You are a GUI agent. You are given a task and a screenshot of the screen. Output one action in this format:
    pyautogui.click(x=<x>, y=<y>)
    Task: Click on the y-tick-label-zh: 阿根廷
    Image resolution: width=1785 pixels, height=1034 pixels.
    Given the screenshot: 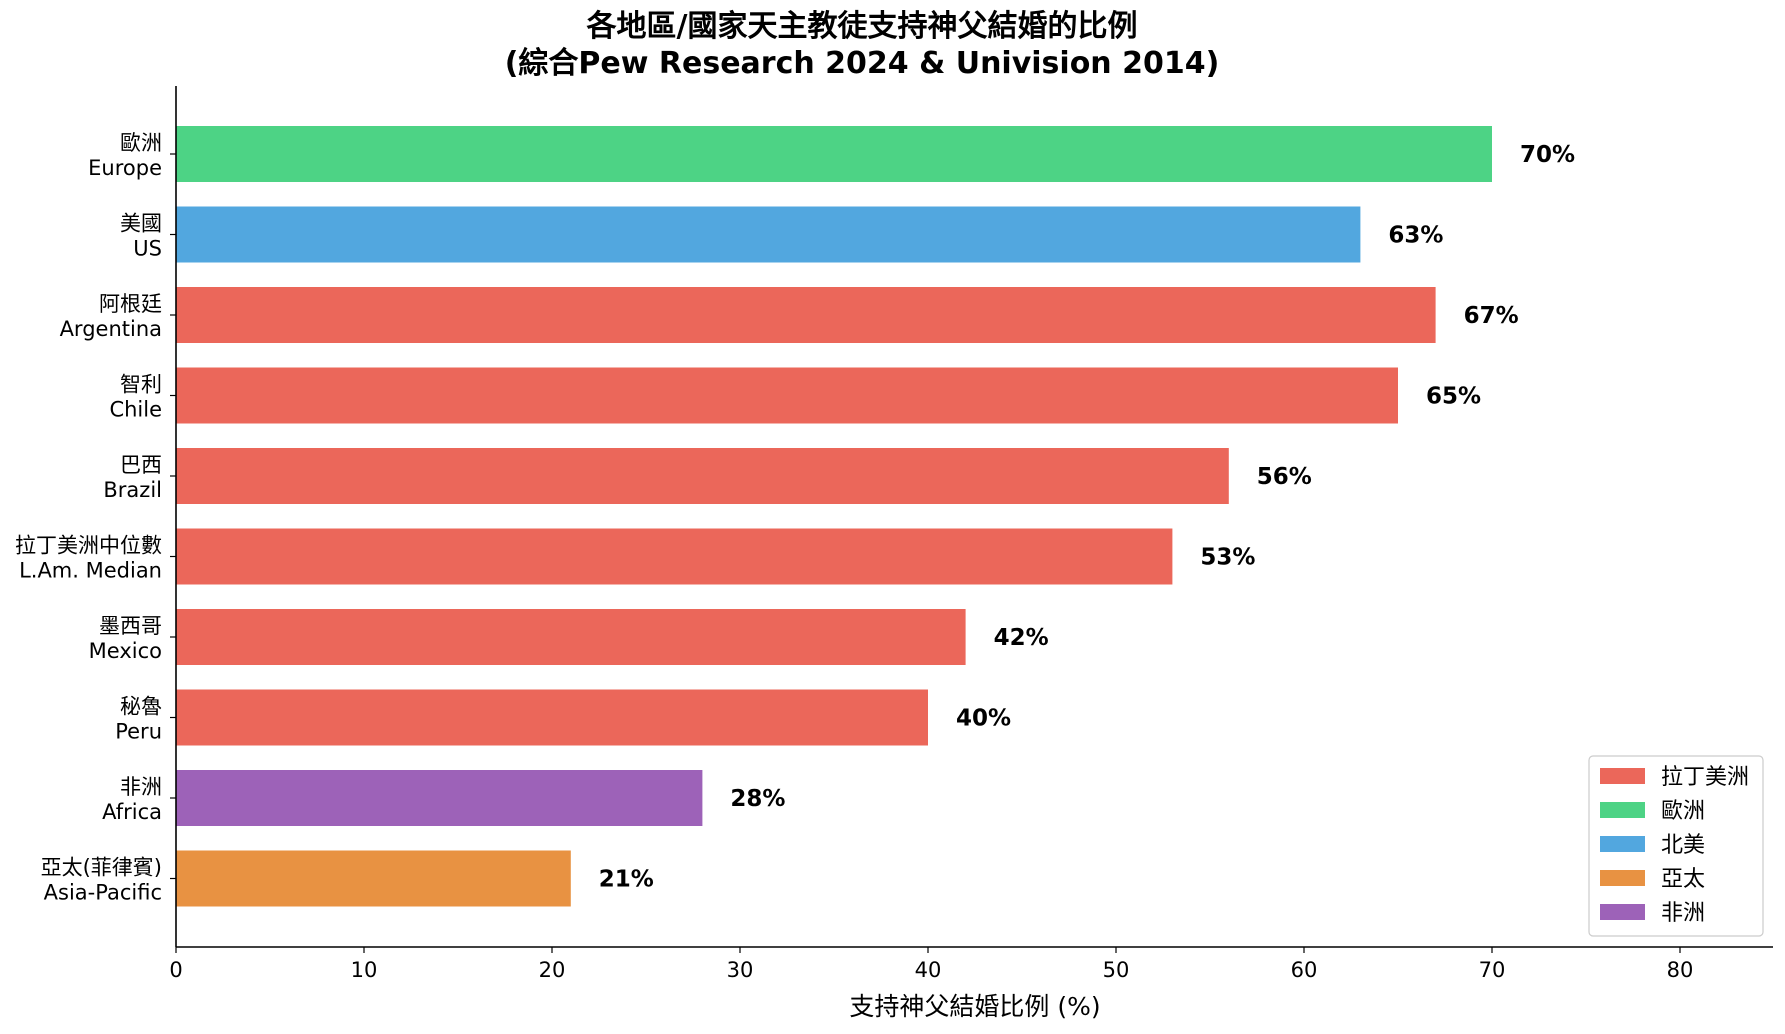 What is the action you would take?
    pyautogui.click(x=130, y=304)
    